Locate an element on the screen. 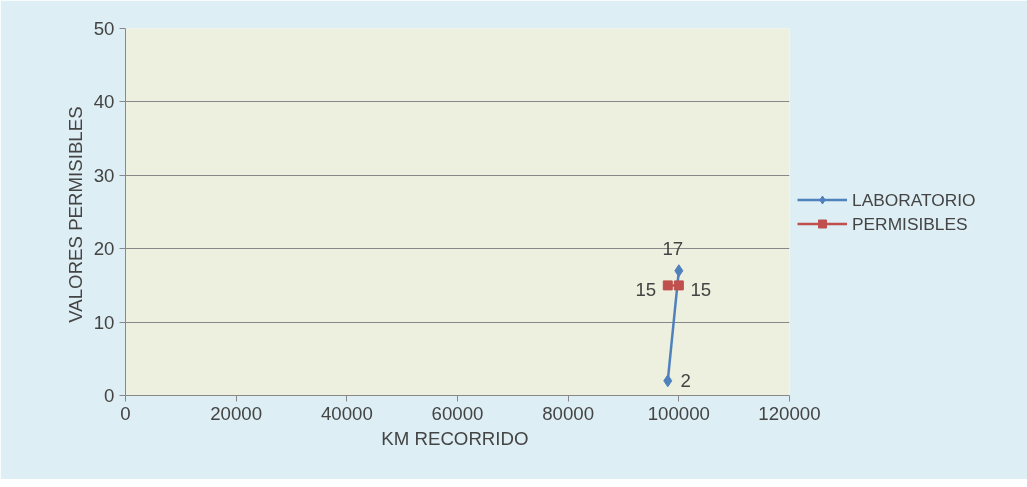  y-tick-label: 50 is located at coordinates (104, 28).